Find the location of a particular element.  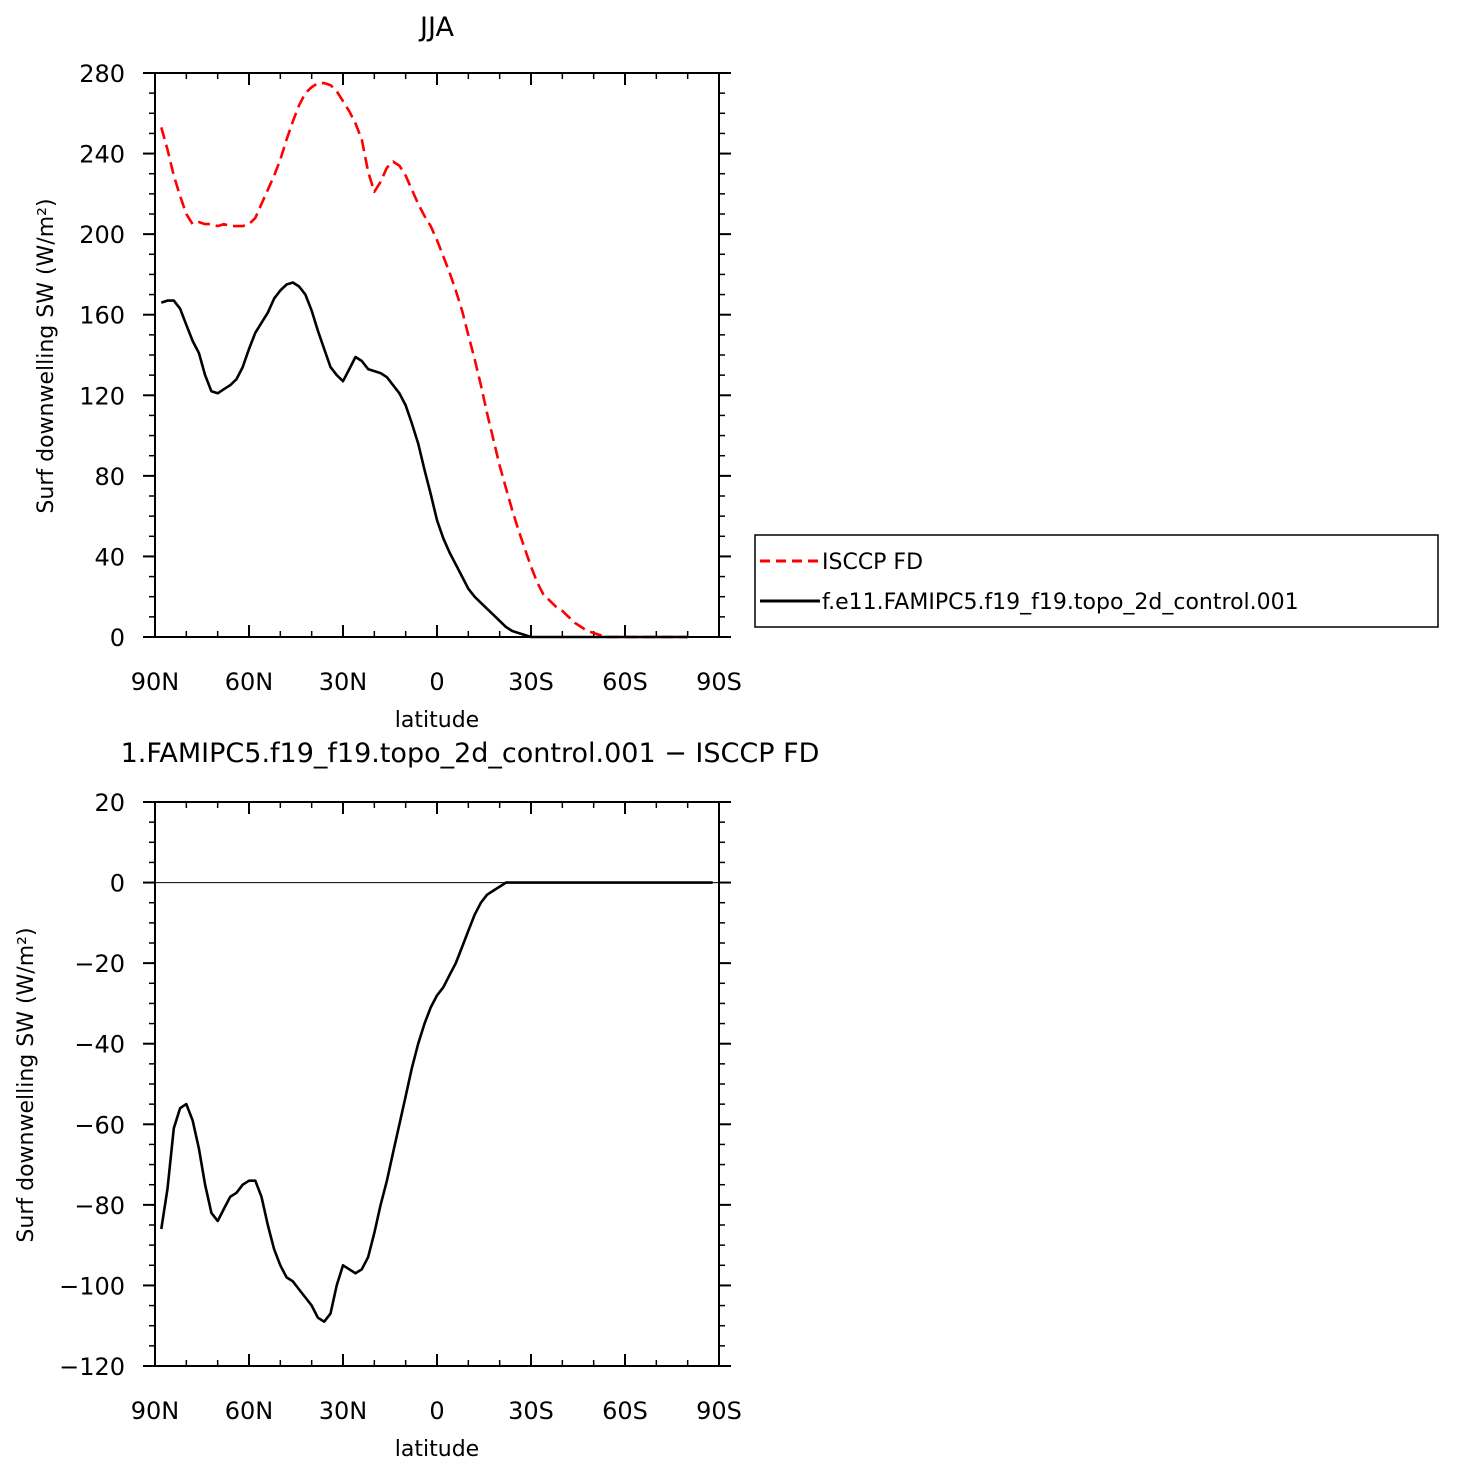

bottom-y-tick-label: 0 is located at coordinates (117, 884).